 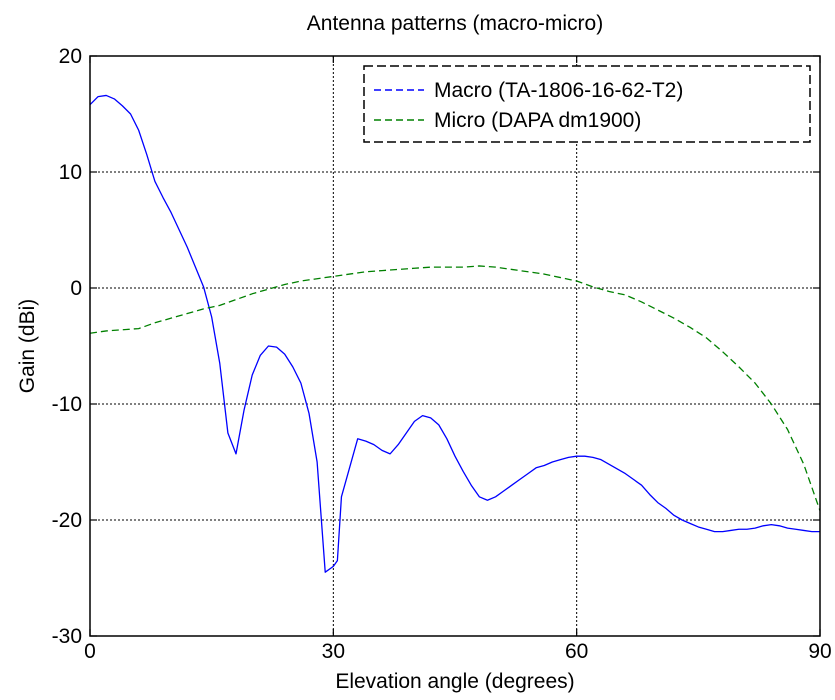 I want to click on legend-micro-label: Micro (DAPA dm1900), so click(x=537, y=120).